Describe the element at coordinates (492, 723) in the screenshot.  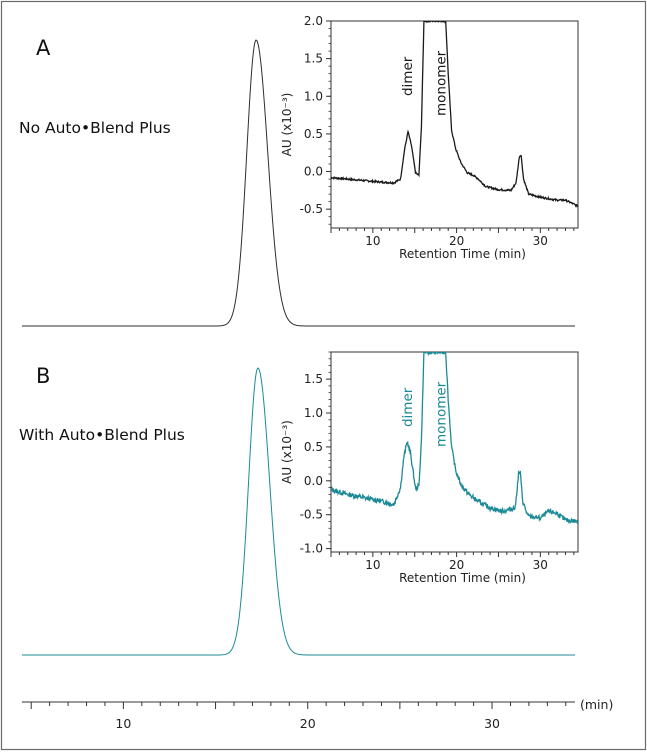
I see `main-x-tick-label: 30` at that location.